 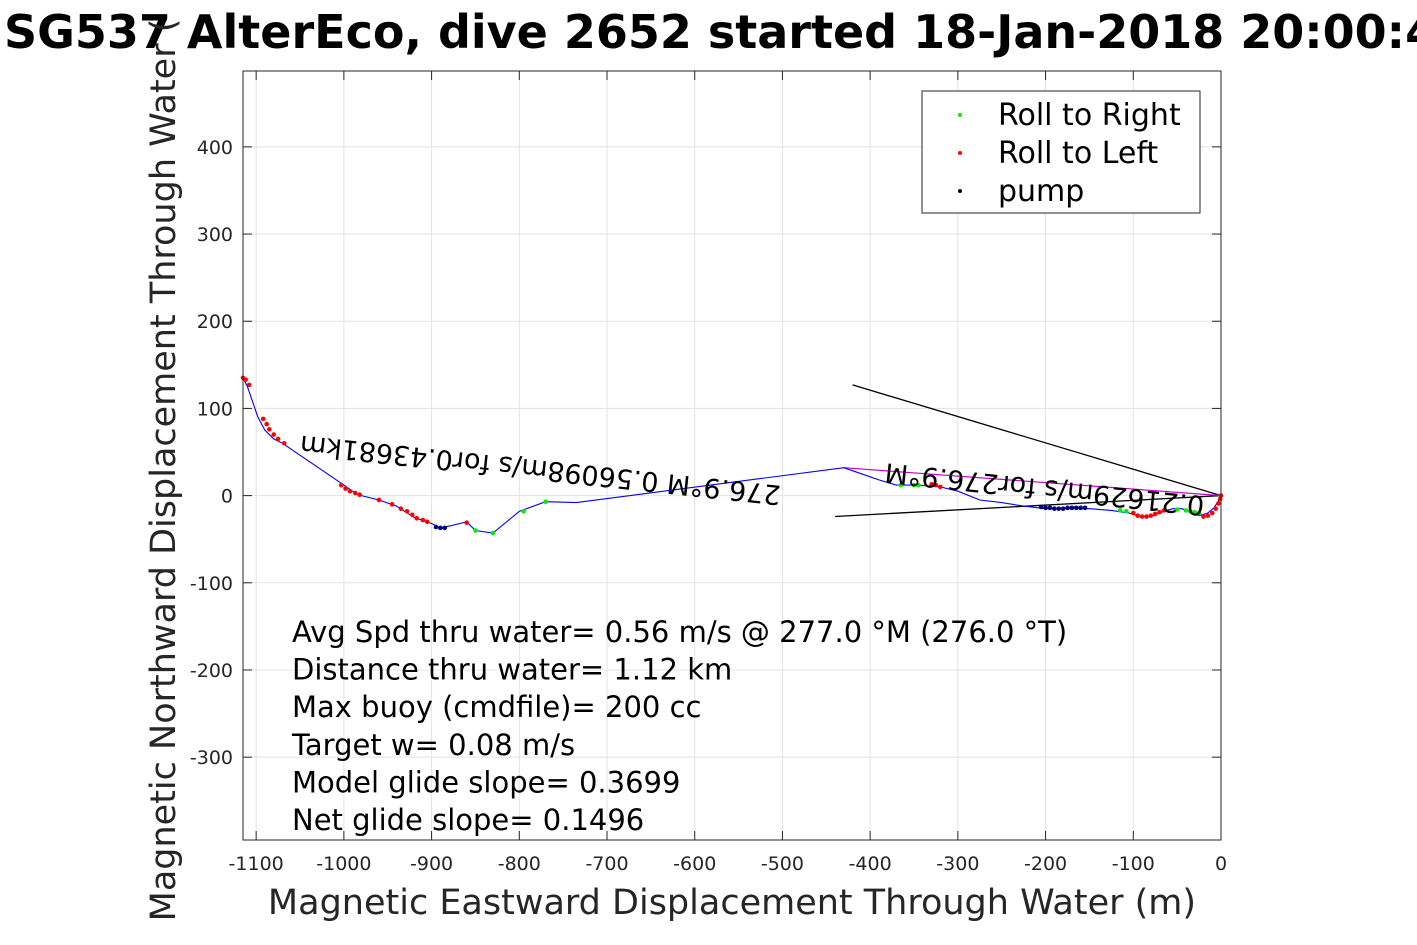 I want to click on x-tick-label: -700, so click(x=606, y=864).